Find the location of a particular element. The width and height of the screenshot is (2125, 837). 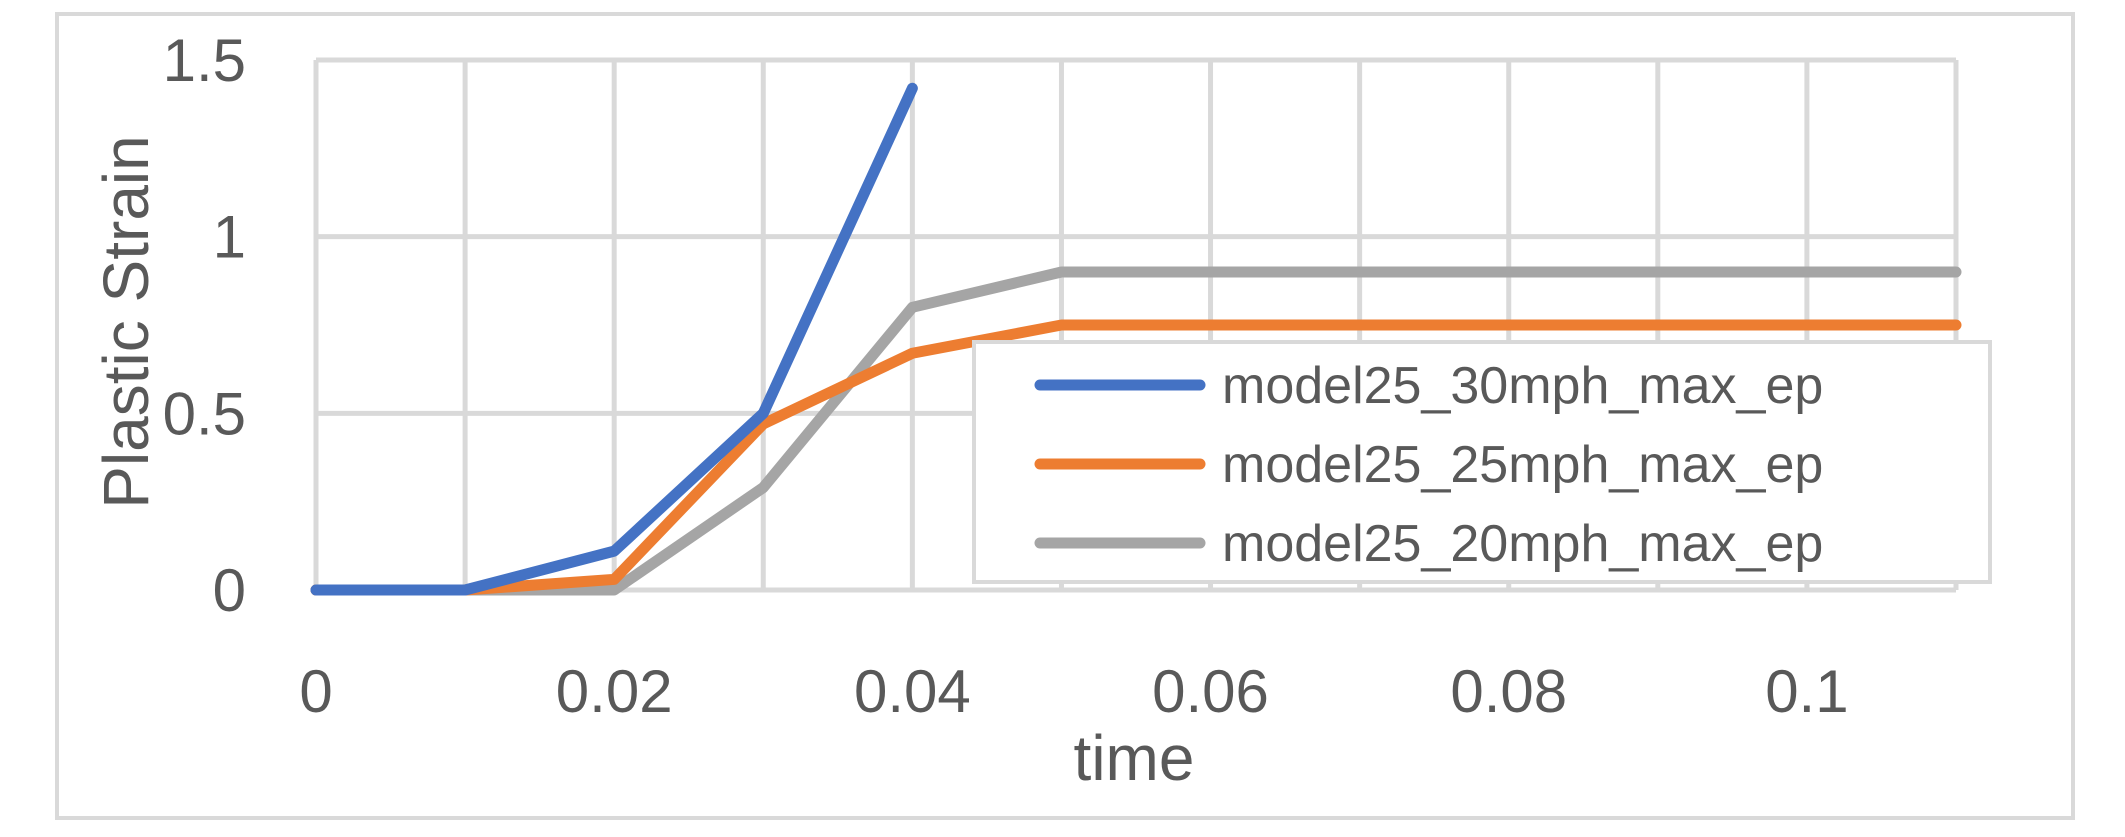

x-axis-title: time is located at coordinates (1134, 758).